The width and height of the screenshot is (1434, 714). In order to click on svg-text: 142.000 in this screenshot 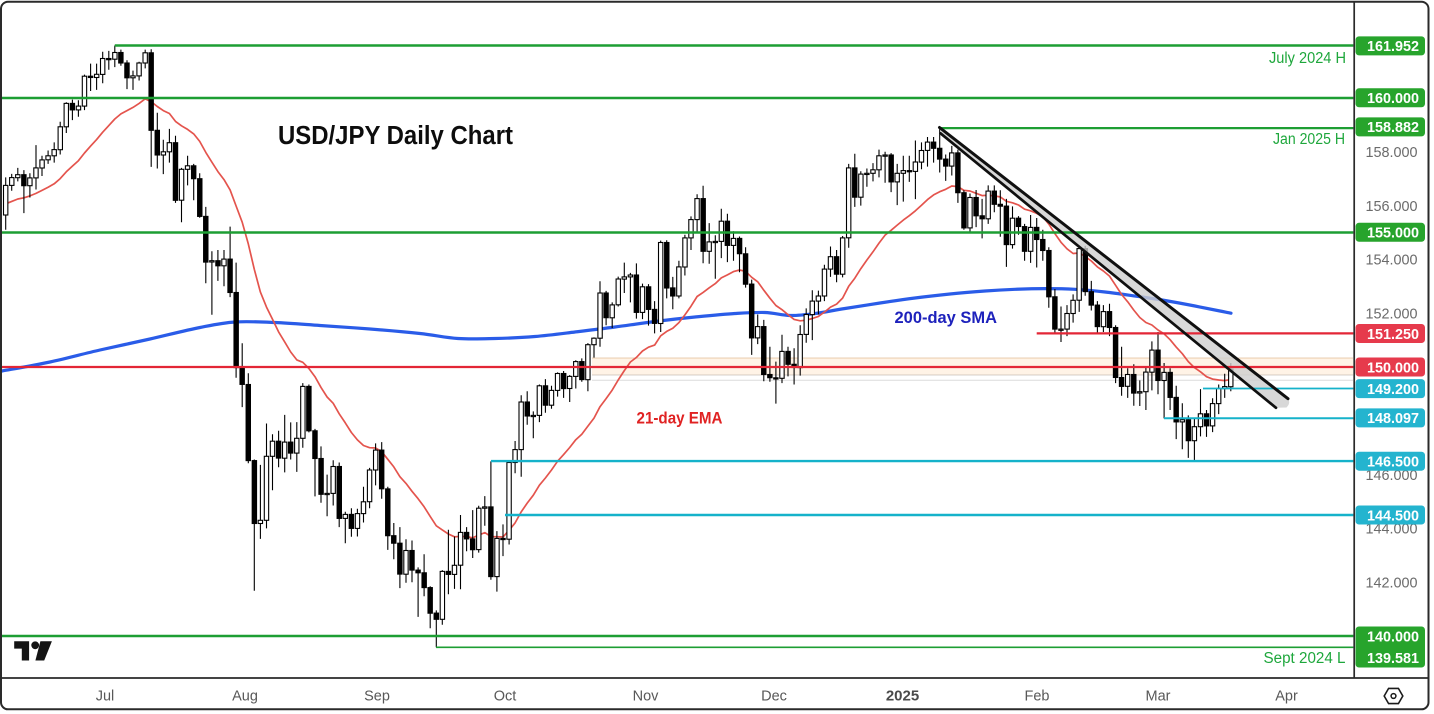, I will do `click(1392, 583)`.